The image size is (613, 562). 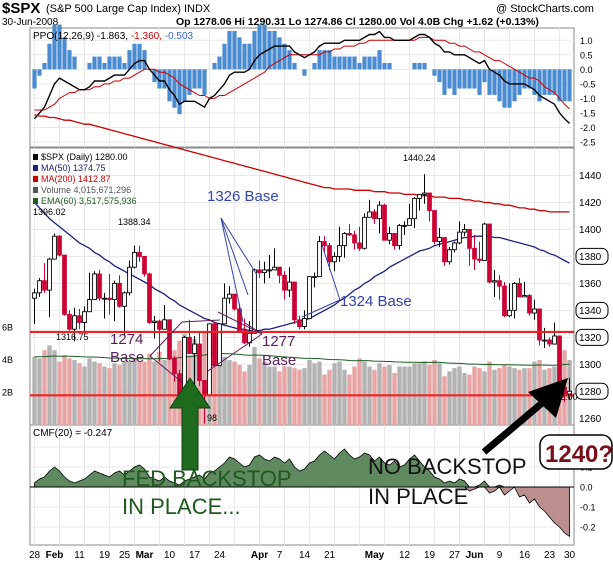 What do you see at coordinates (21, 8) in the screenshot?
I see `ticker-symbol: $SPX` at bounding box center [21, 8].